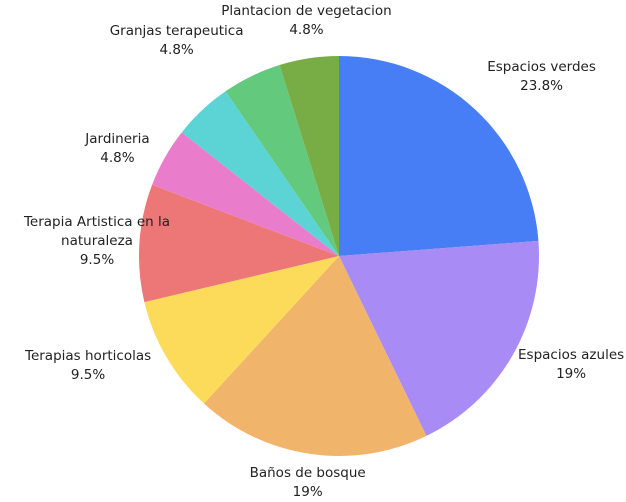 The width and height of the screenshot is (626, 502). Describe the element at coordinates (541, 67) in the screenshot. I see `category-label: Espacios verdes` at that location.